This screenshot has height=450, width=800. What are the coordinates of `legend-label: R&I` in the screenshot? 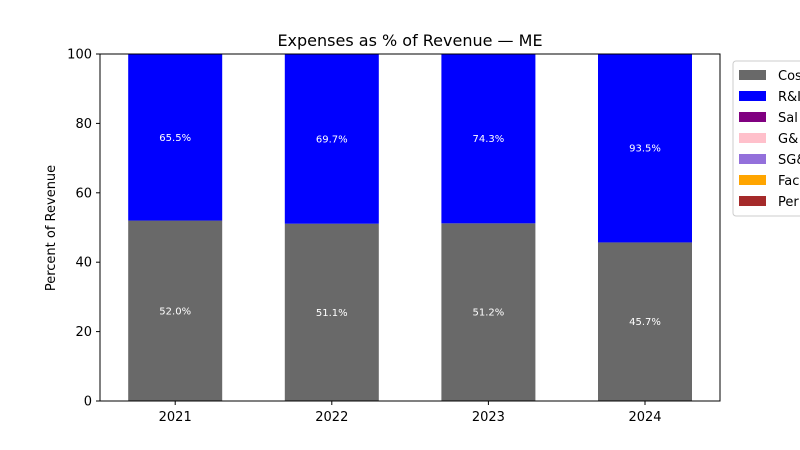 It's located at (789, 97).